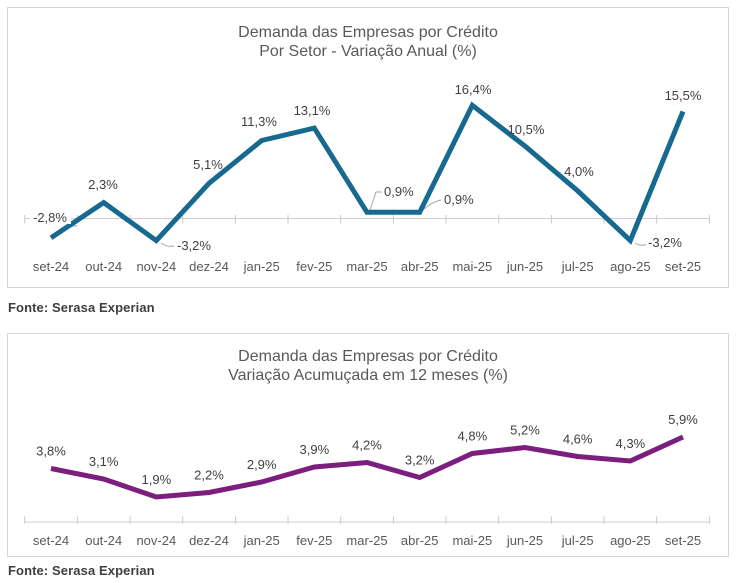 The width and height of the screenshot is (736, 583). Describe the element at coordinates (208, 164) in the screenshot. I see `data-point-label: 5,1%` at that location.